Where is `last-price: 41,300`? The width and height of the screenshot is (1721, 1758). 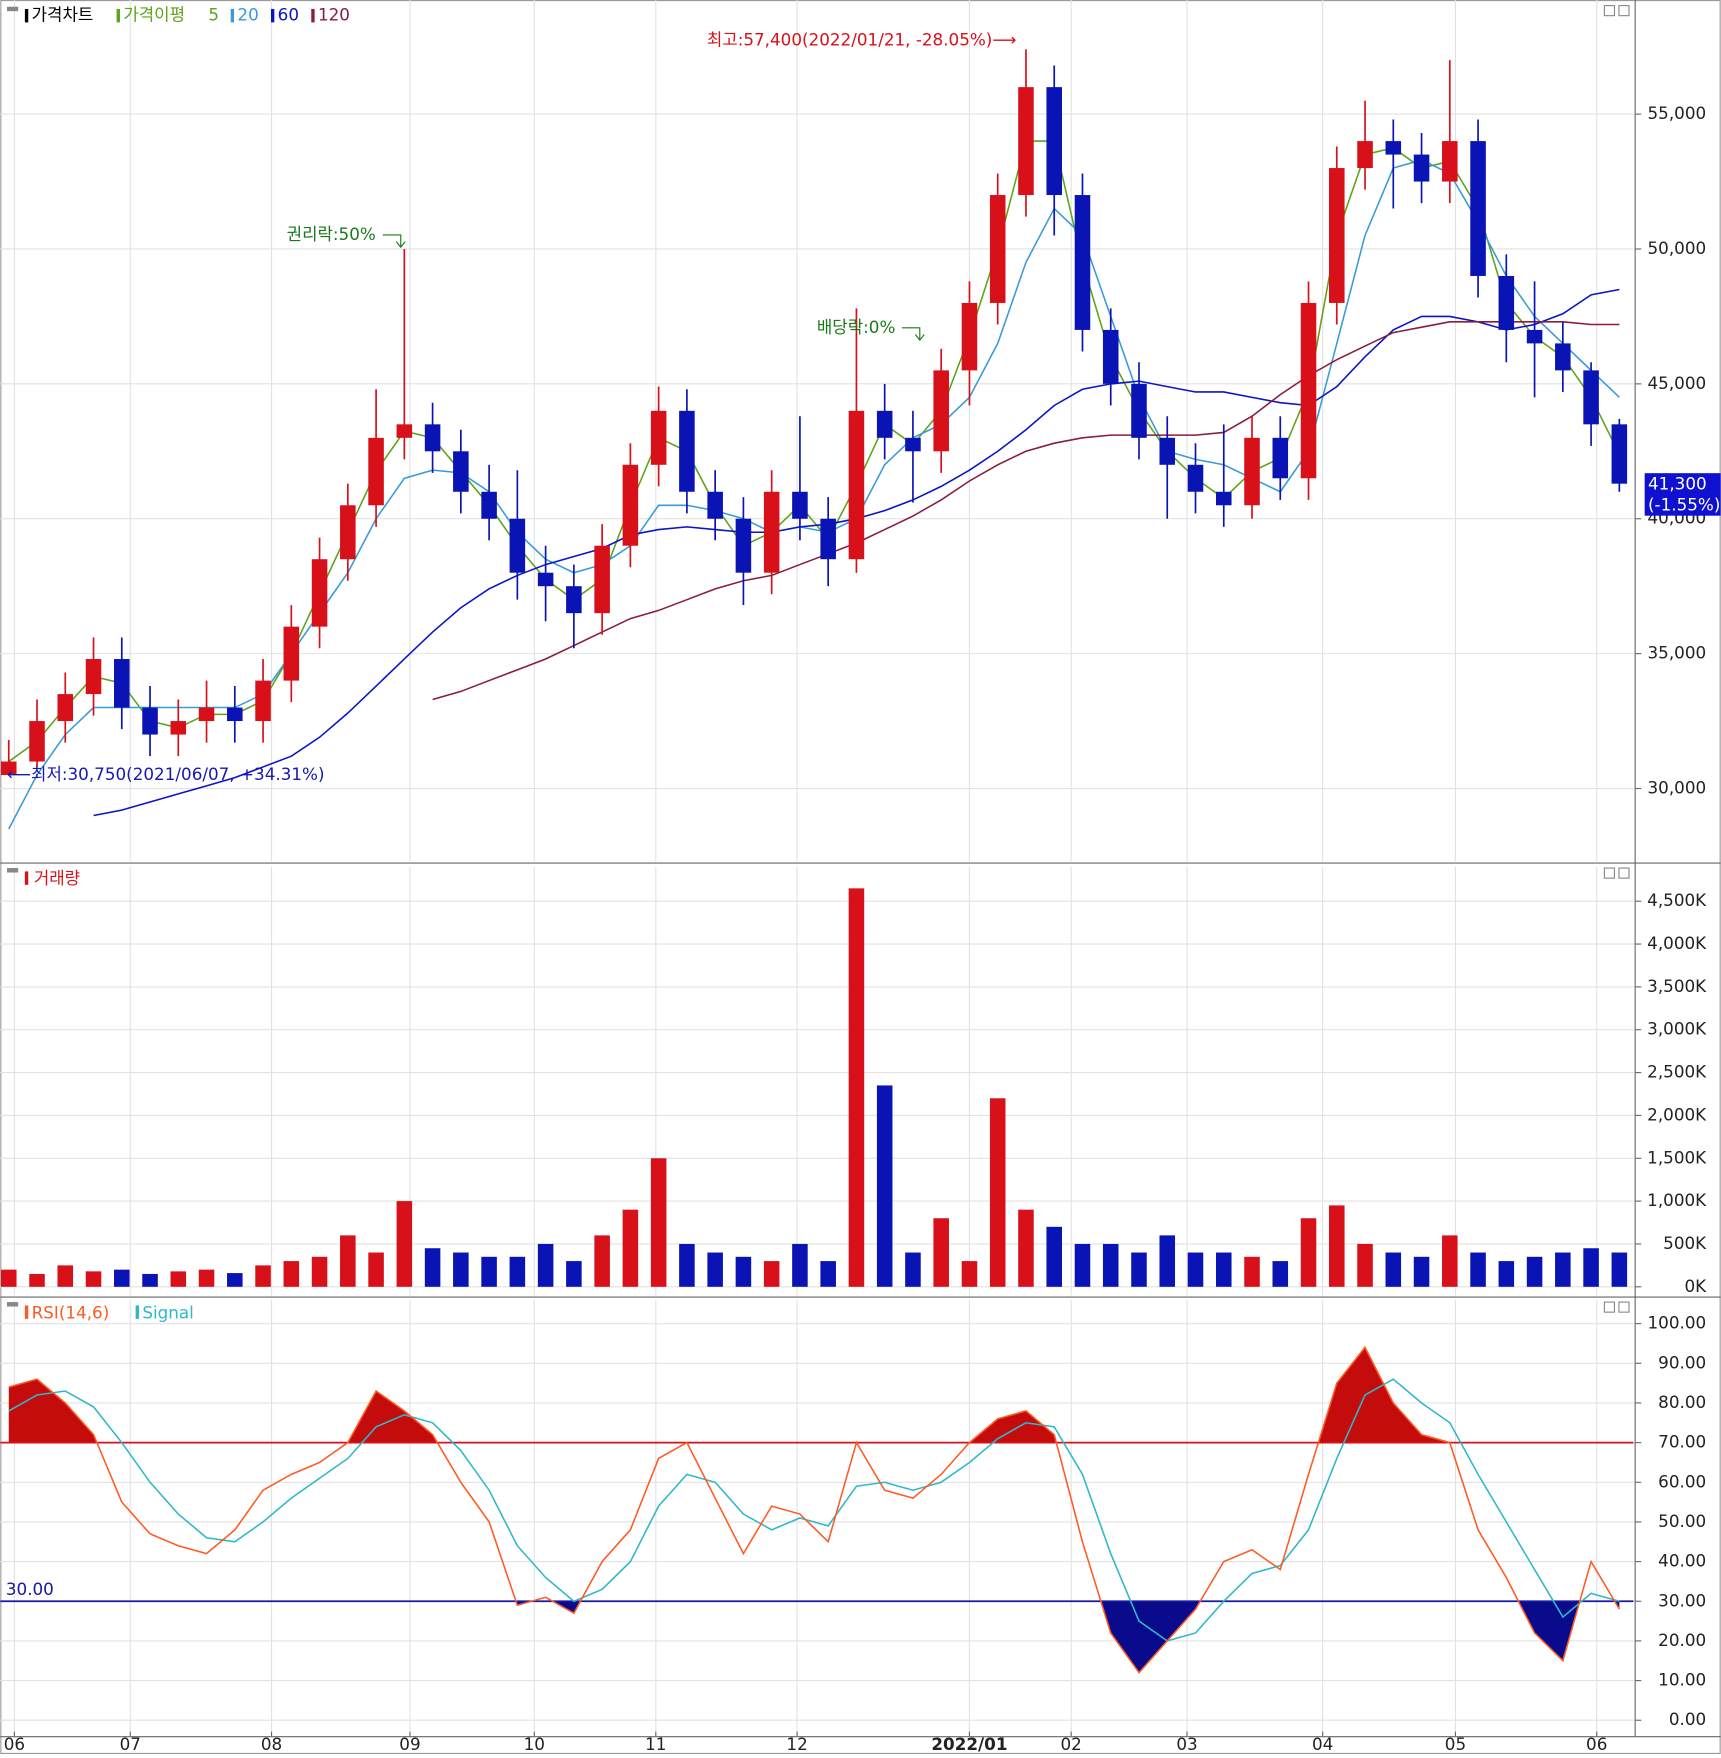
last-price: 41,300 is located at coordinates (1677, 483).